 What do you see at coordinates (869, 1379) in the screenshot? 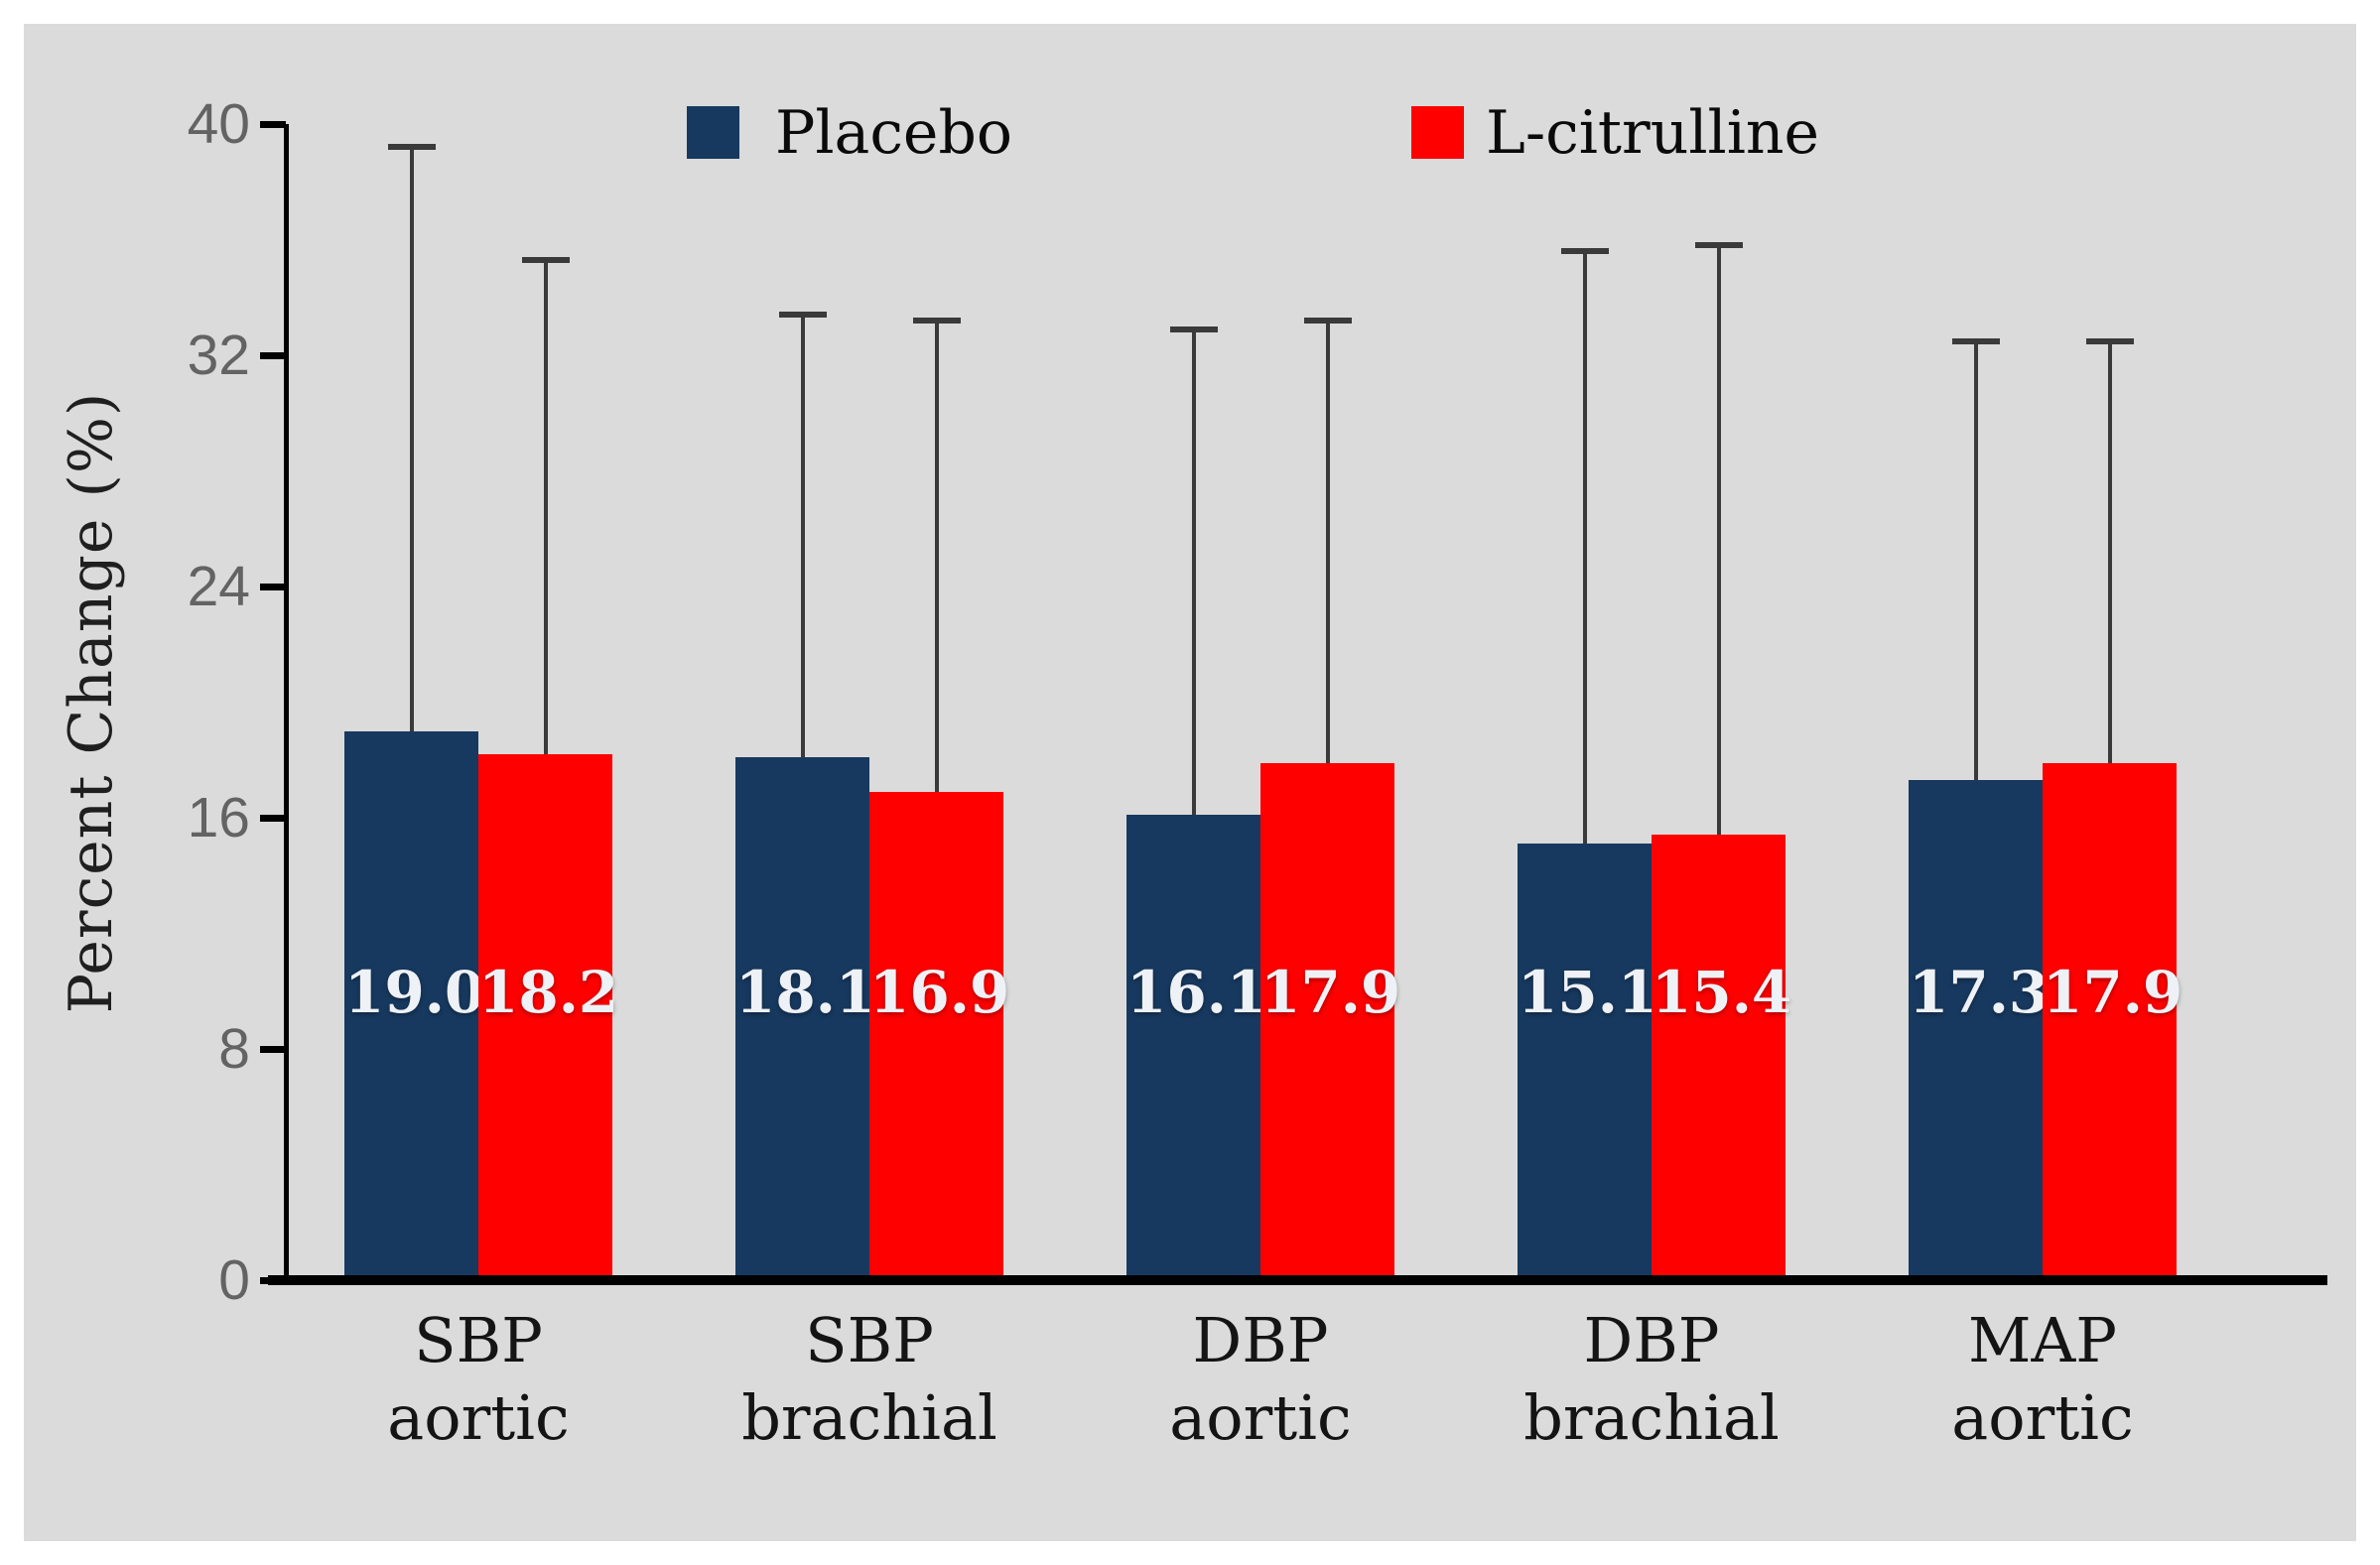
I see `category-label: SBP brachial` at bounding box center [869, 1379].